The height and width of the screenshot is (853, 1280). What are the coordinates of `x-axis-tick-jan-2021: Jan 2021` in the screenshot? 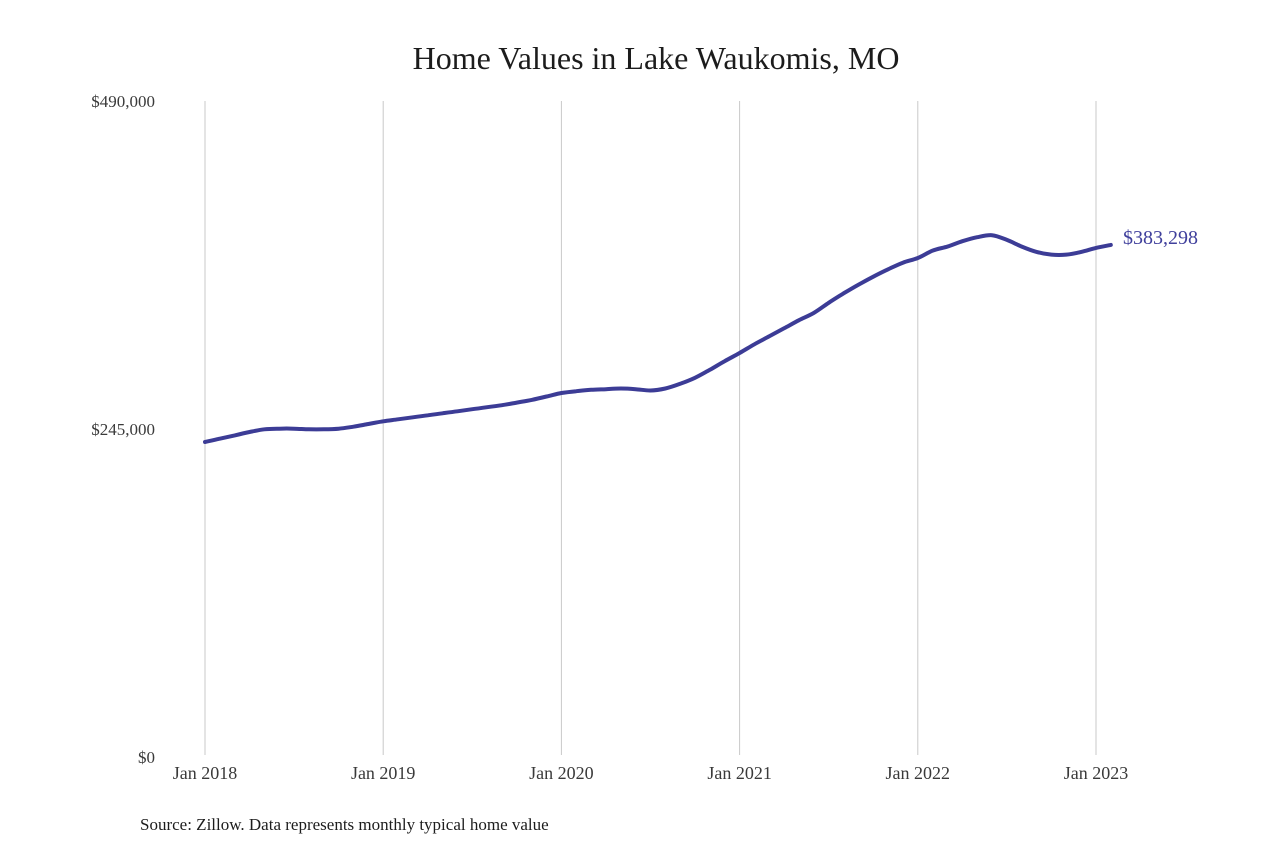 It's located at (739, 773).